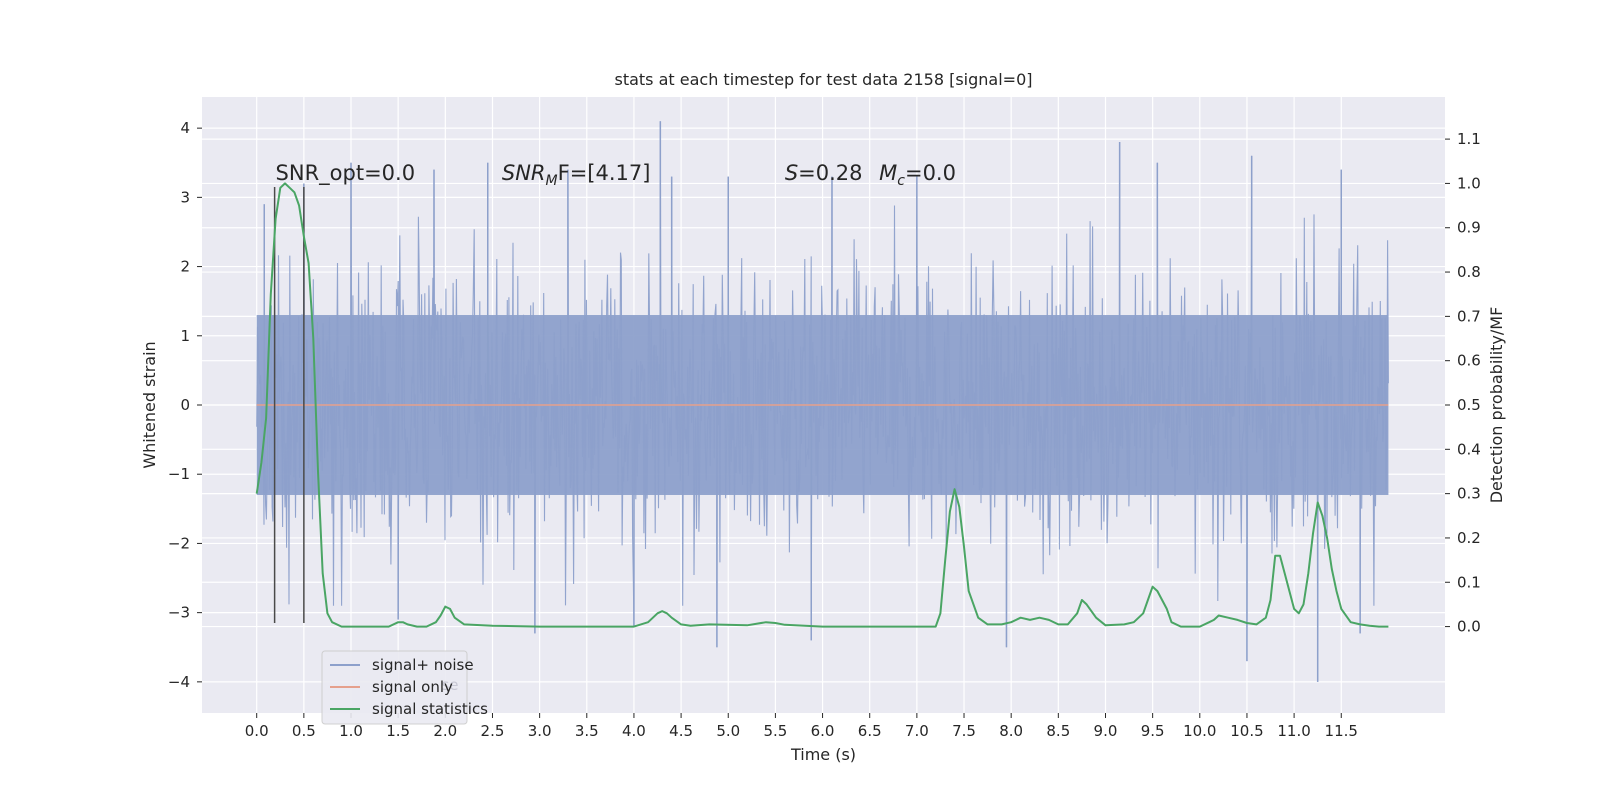 Image resolution: width=1600 pixels, height=800 pixels. I want to click on legend-label-signal-statistics: signal statistics, so click(430, 709).